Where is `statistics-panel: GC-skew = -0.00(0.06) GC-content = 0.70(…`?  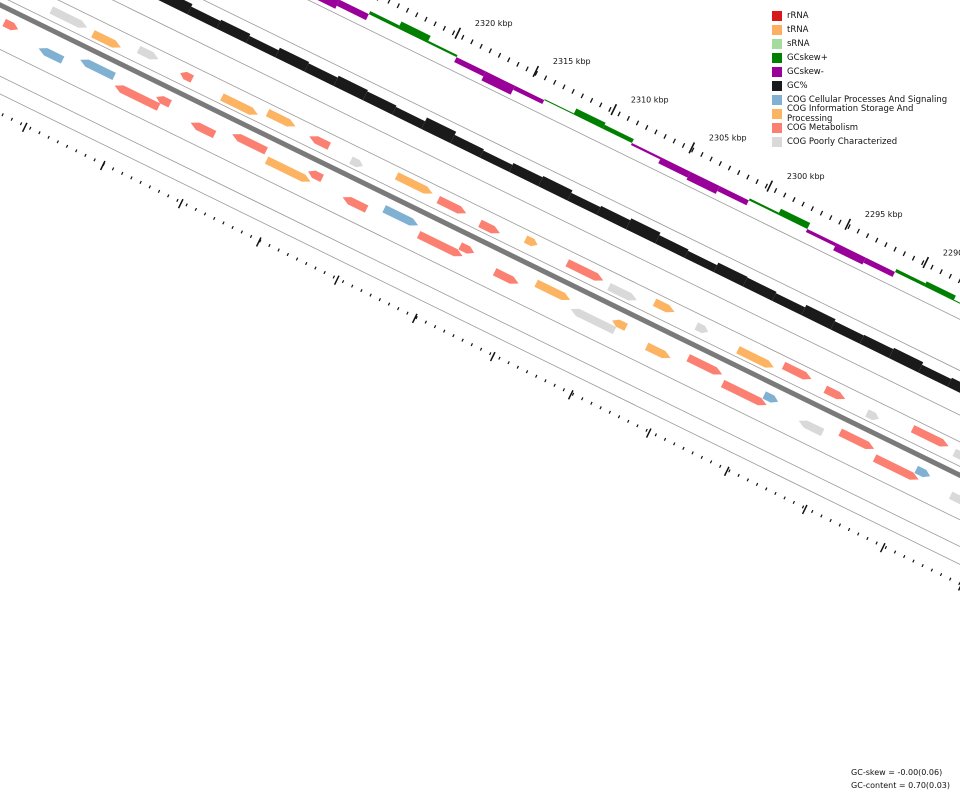
statistics-panel: GC-skew = -0.00(0.06) GC-content = 0.70(… is located at coordinates (900, 779).